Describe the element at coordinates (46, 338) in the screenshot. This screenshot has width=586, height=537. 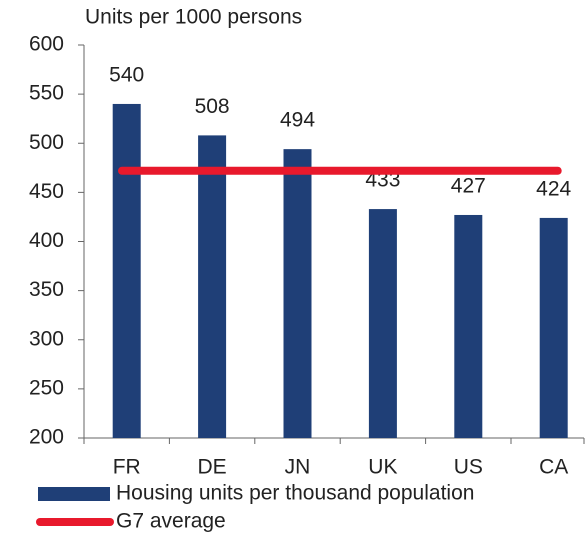
I see `y-tick-label: 300` at that location.